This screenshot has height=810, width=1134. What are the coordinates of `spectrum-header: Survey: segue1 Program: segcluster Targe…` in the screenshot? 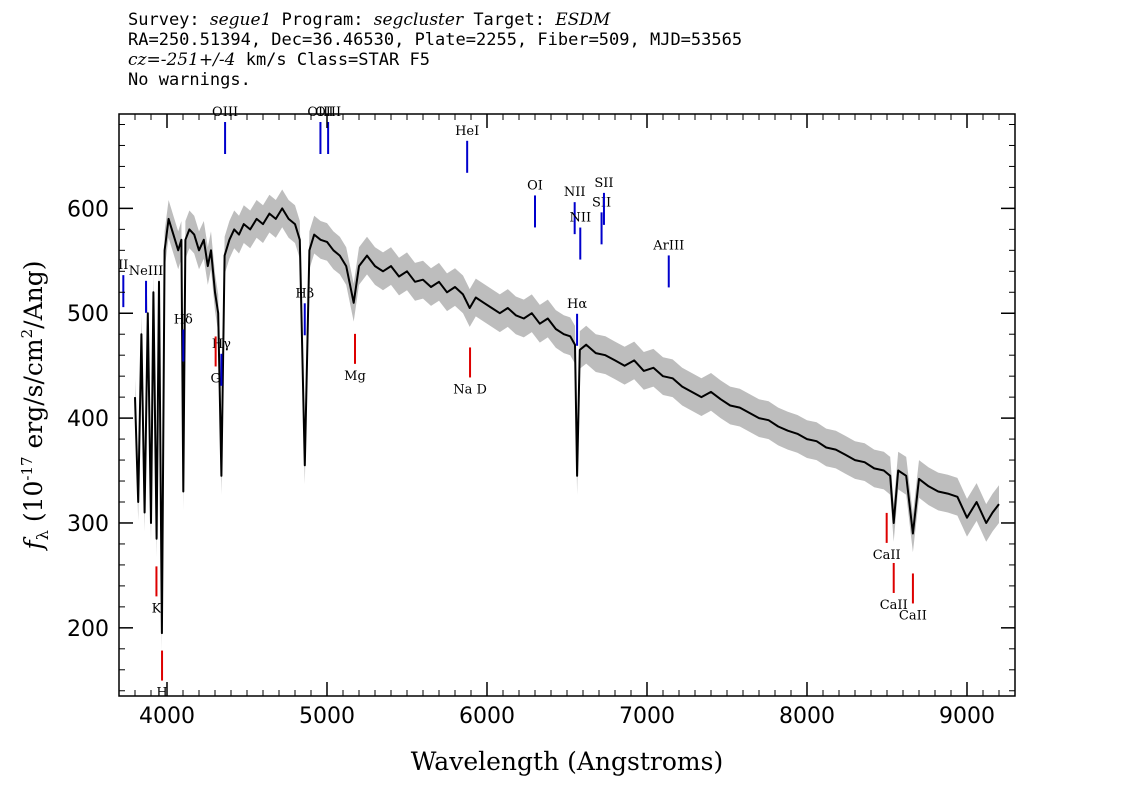 It's located at (435, 50).